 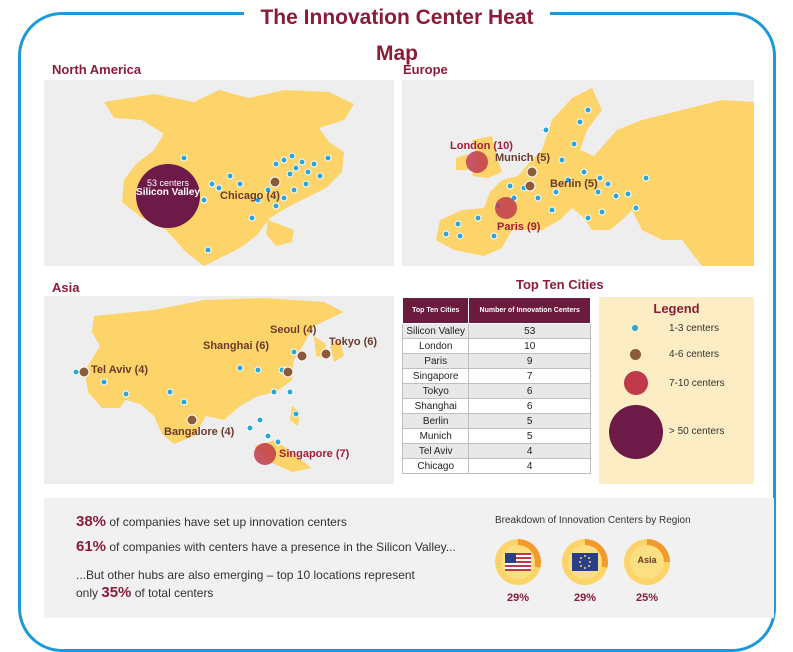 What do you see at coordinates (91, 521) in the screenshot?
I see `stat-1-pct: 38%` at bounding box center [91, 521].